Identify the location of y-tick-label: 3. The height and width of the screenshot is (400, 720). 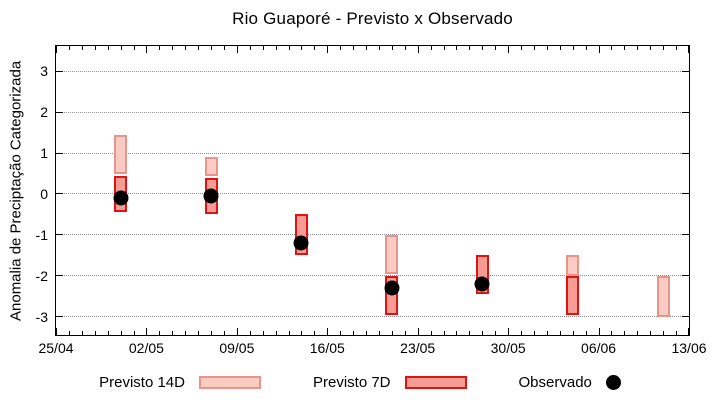
(44, 71).